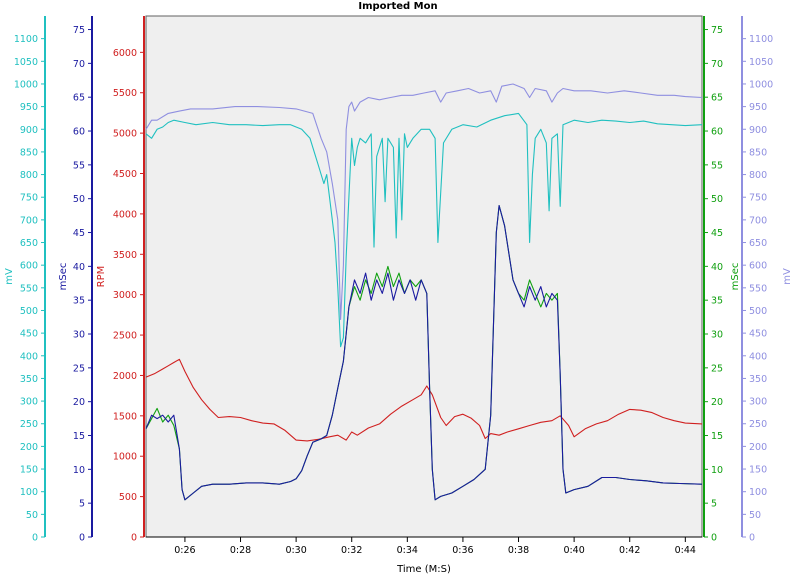 The width and height of the screenshot is (800, 579). I want to click on y-tick-label: 3000, so click(125, 295).